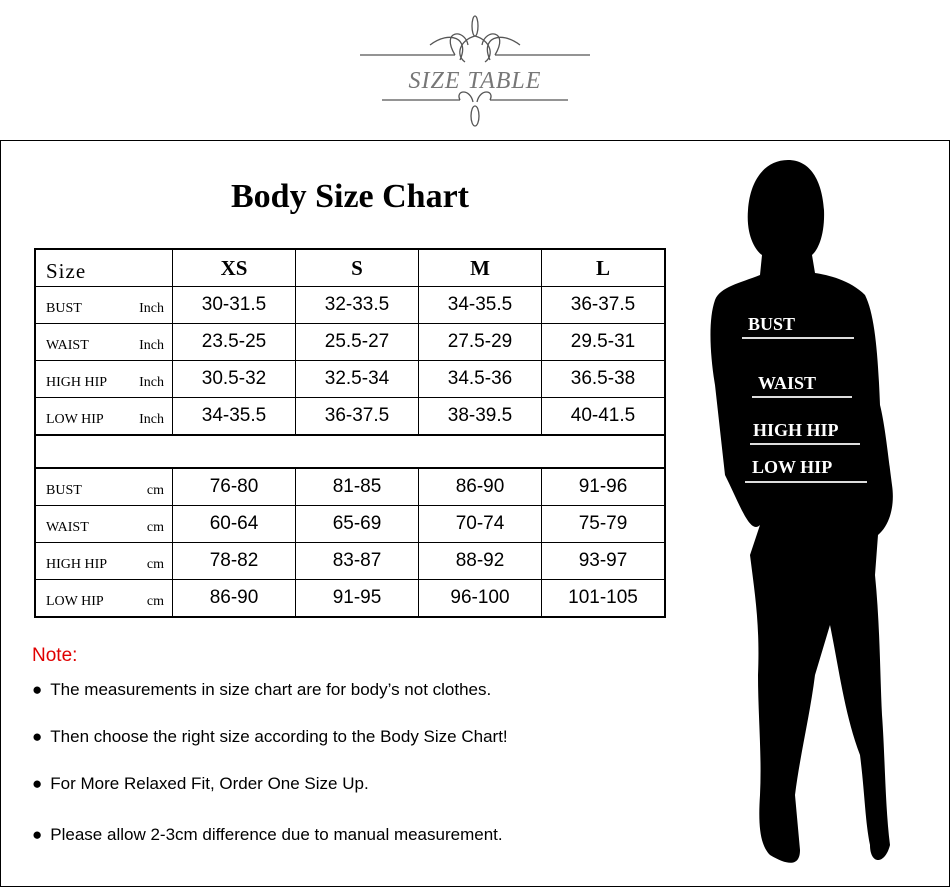 Image resolution: width=950 pixels, height=887 pixels. I want to click on table-spacer-row, so click(350, 451).